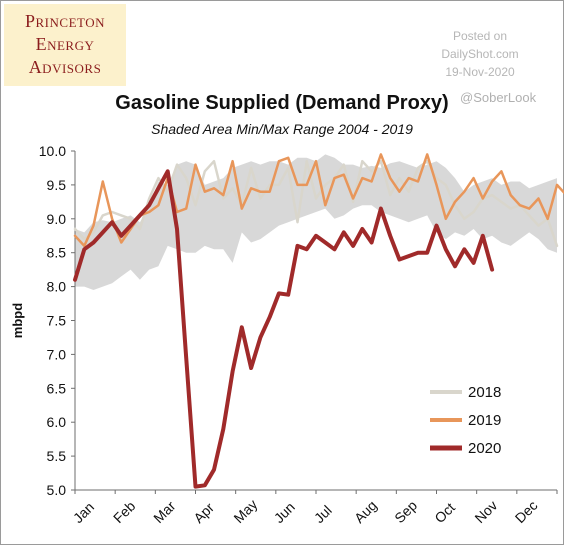  Describe the element at coordinates (57, 422) in the screenshot. I see `y-tick-label: 6.0` at that location.